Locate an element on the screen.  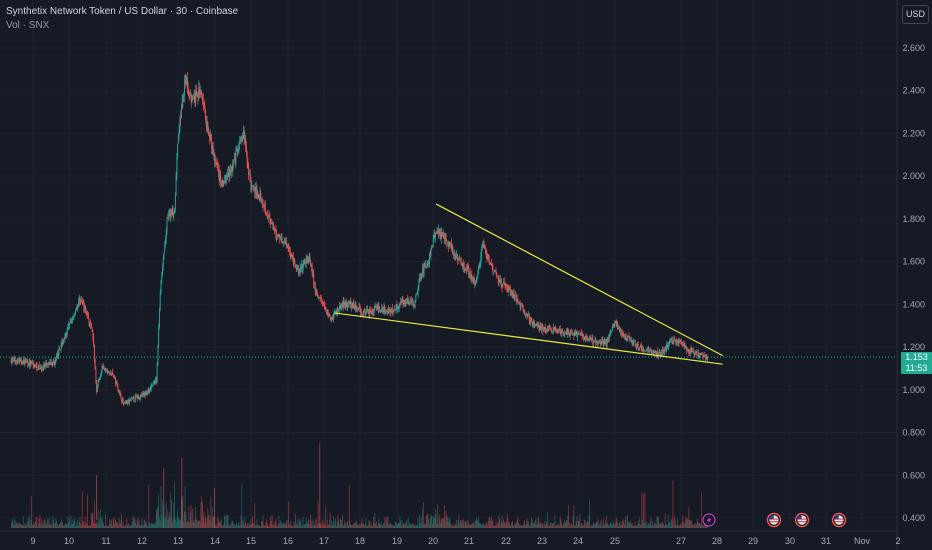
currency-button: USD is located at coordinates (915, 14).